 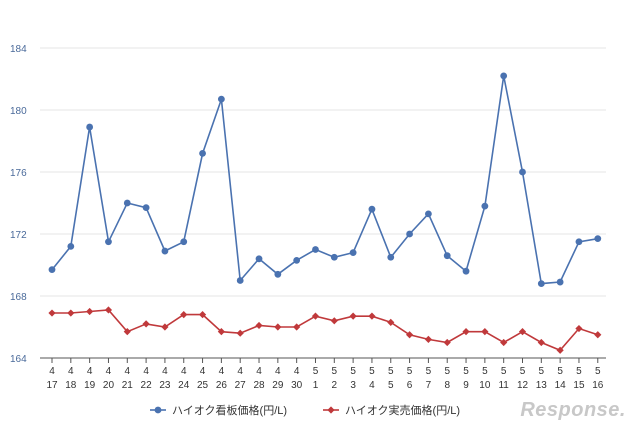 I want to click on x-tick-label-day: 11, so click(x=503, y=385).